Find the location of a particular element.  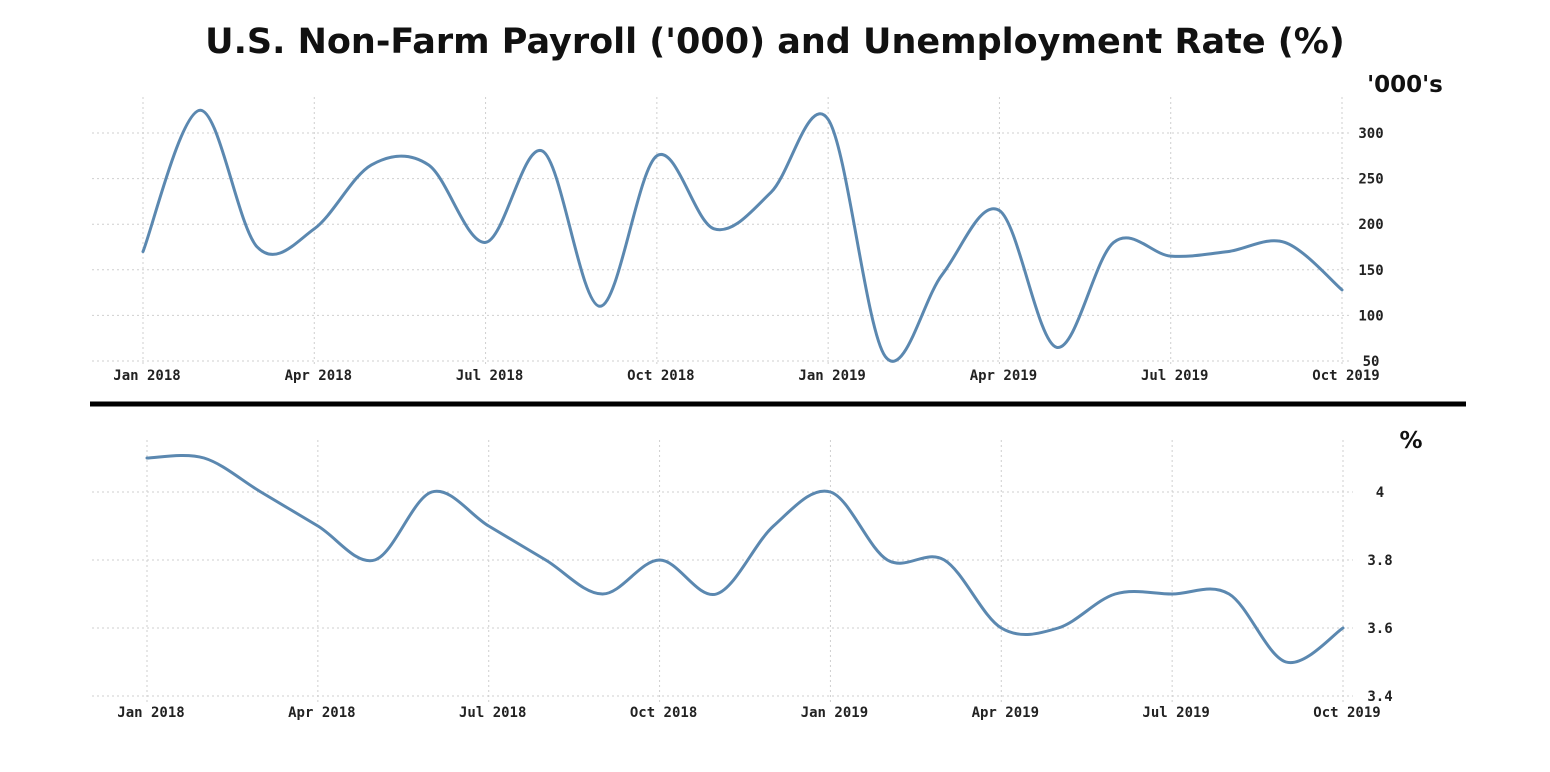

payroll-y-tick-label: 200 is located at coordinates (1370, 225).